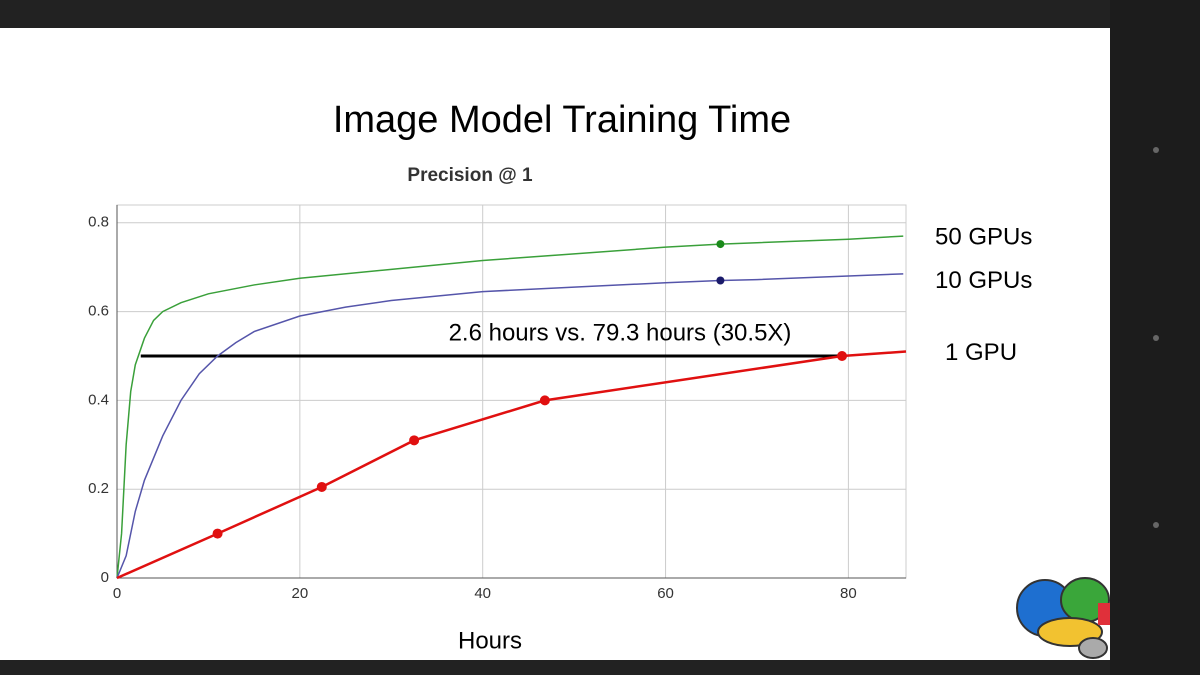  What do you see at coordinates (470, 175) in the screenshot?
I see `chart-subtitle: Precision @ 1` at bounding box center [470, 175].